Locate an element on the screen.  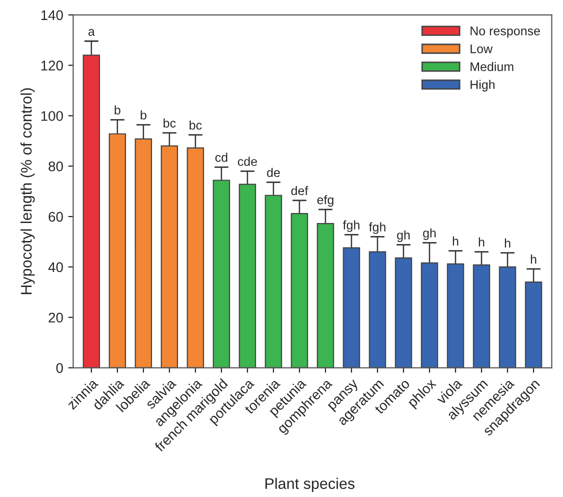
x-axis-title: Plant species is located at coordinates (310, 485).